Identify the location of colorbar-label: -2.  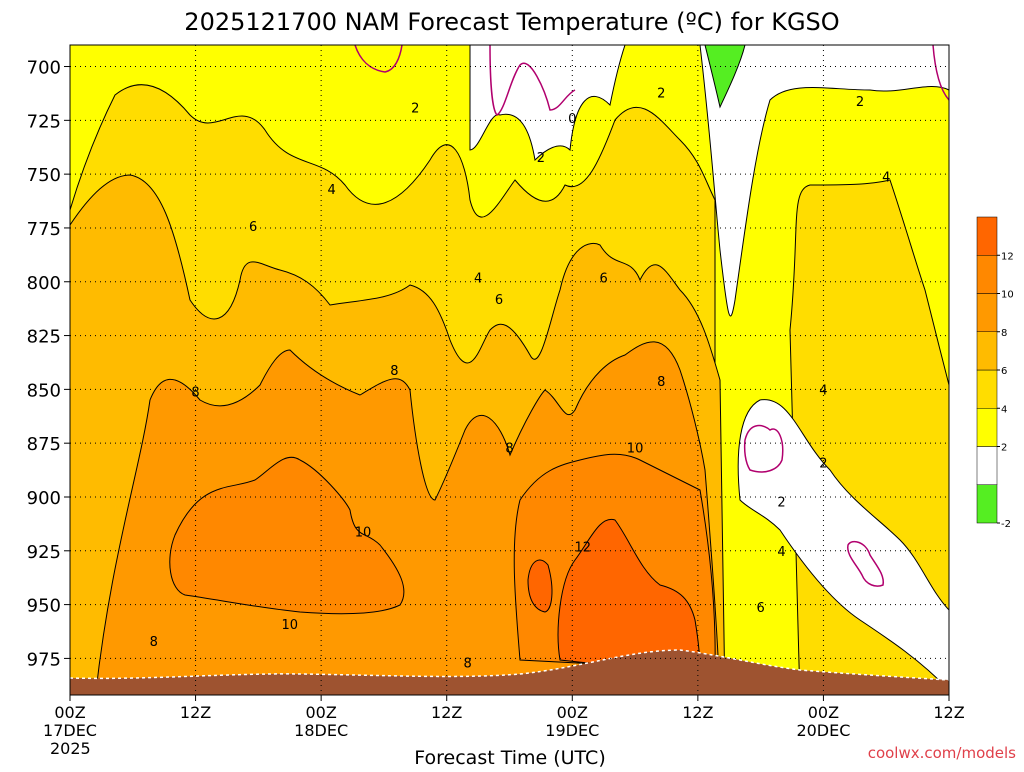
(1006, 524).